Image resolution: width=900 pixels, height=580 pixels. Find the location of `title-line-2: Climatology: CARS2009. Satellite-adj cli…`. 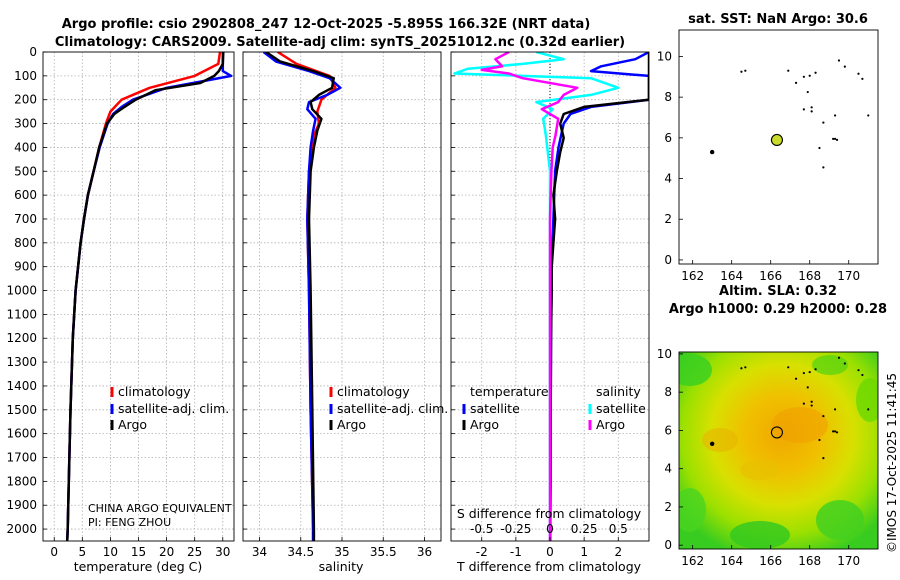

title-line-2: Climatology: CARS2009. Satellite-adj cli… is located at coordinates (340, 42).